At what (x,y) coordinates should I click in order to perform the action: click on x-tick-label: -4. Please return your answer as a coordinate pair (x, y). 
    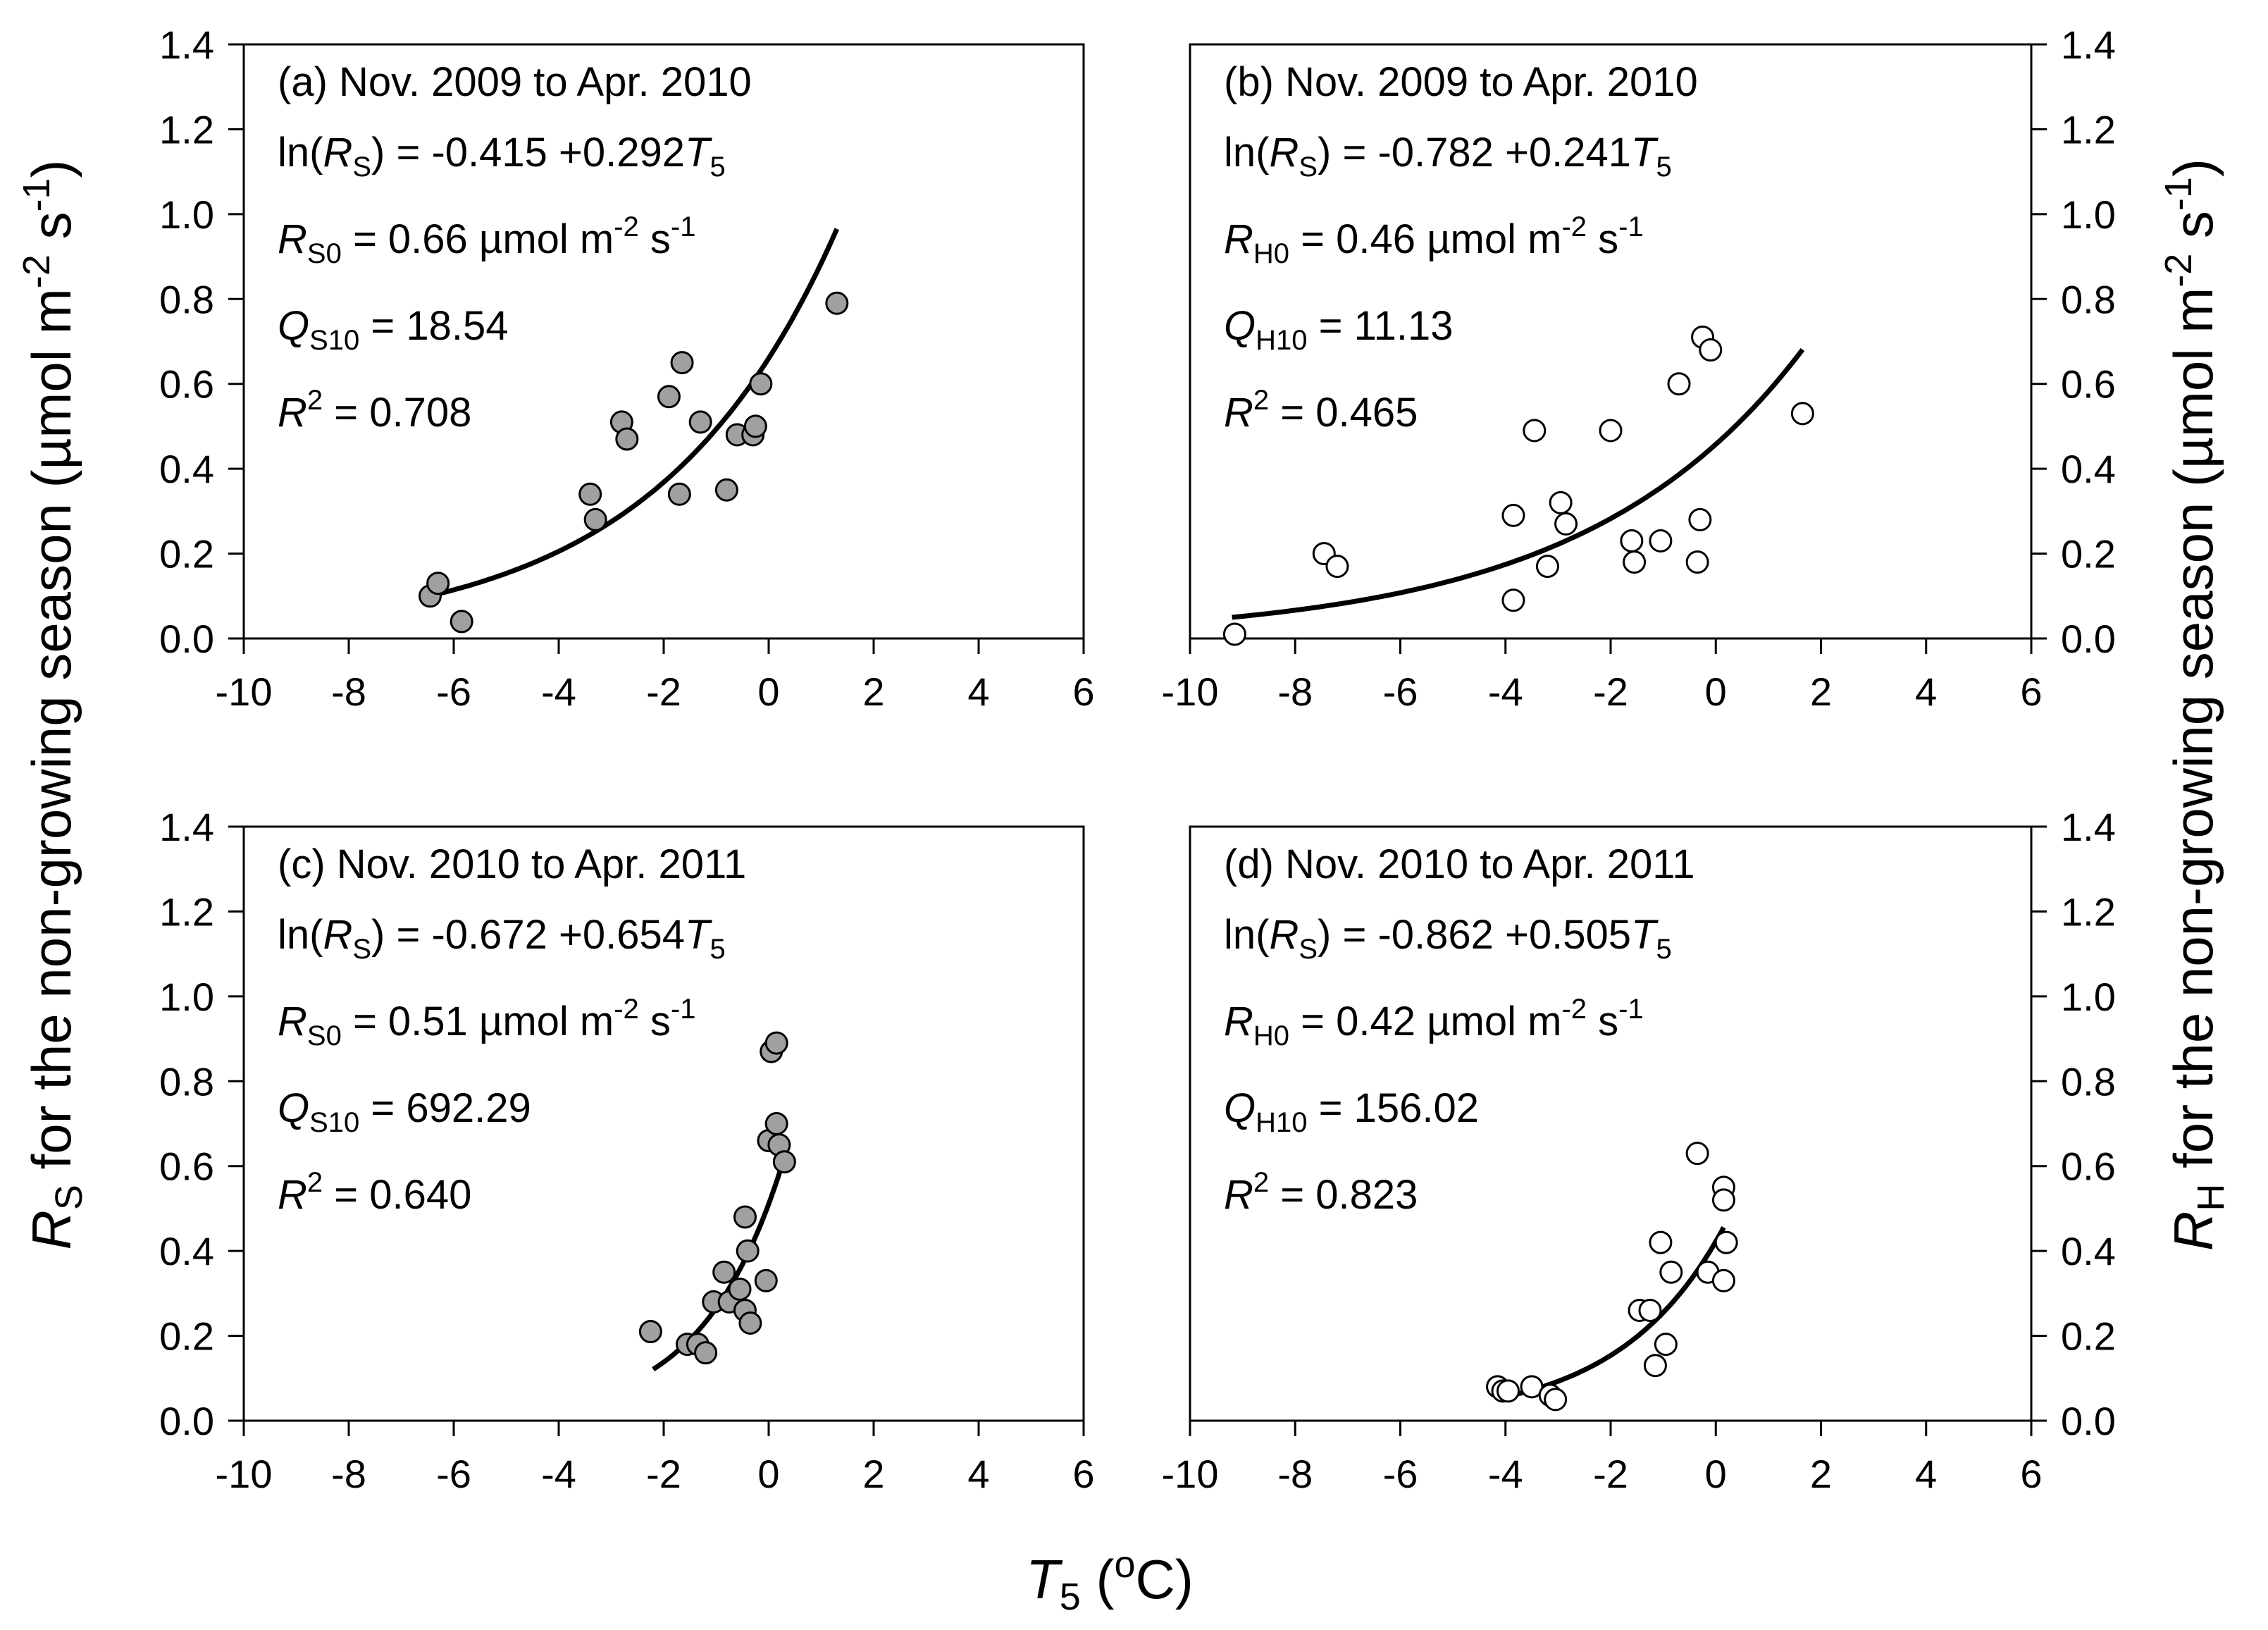
    Looking at the image, I should click on (1505, 692).